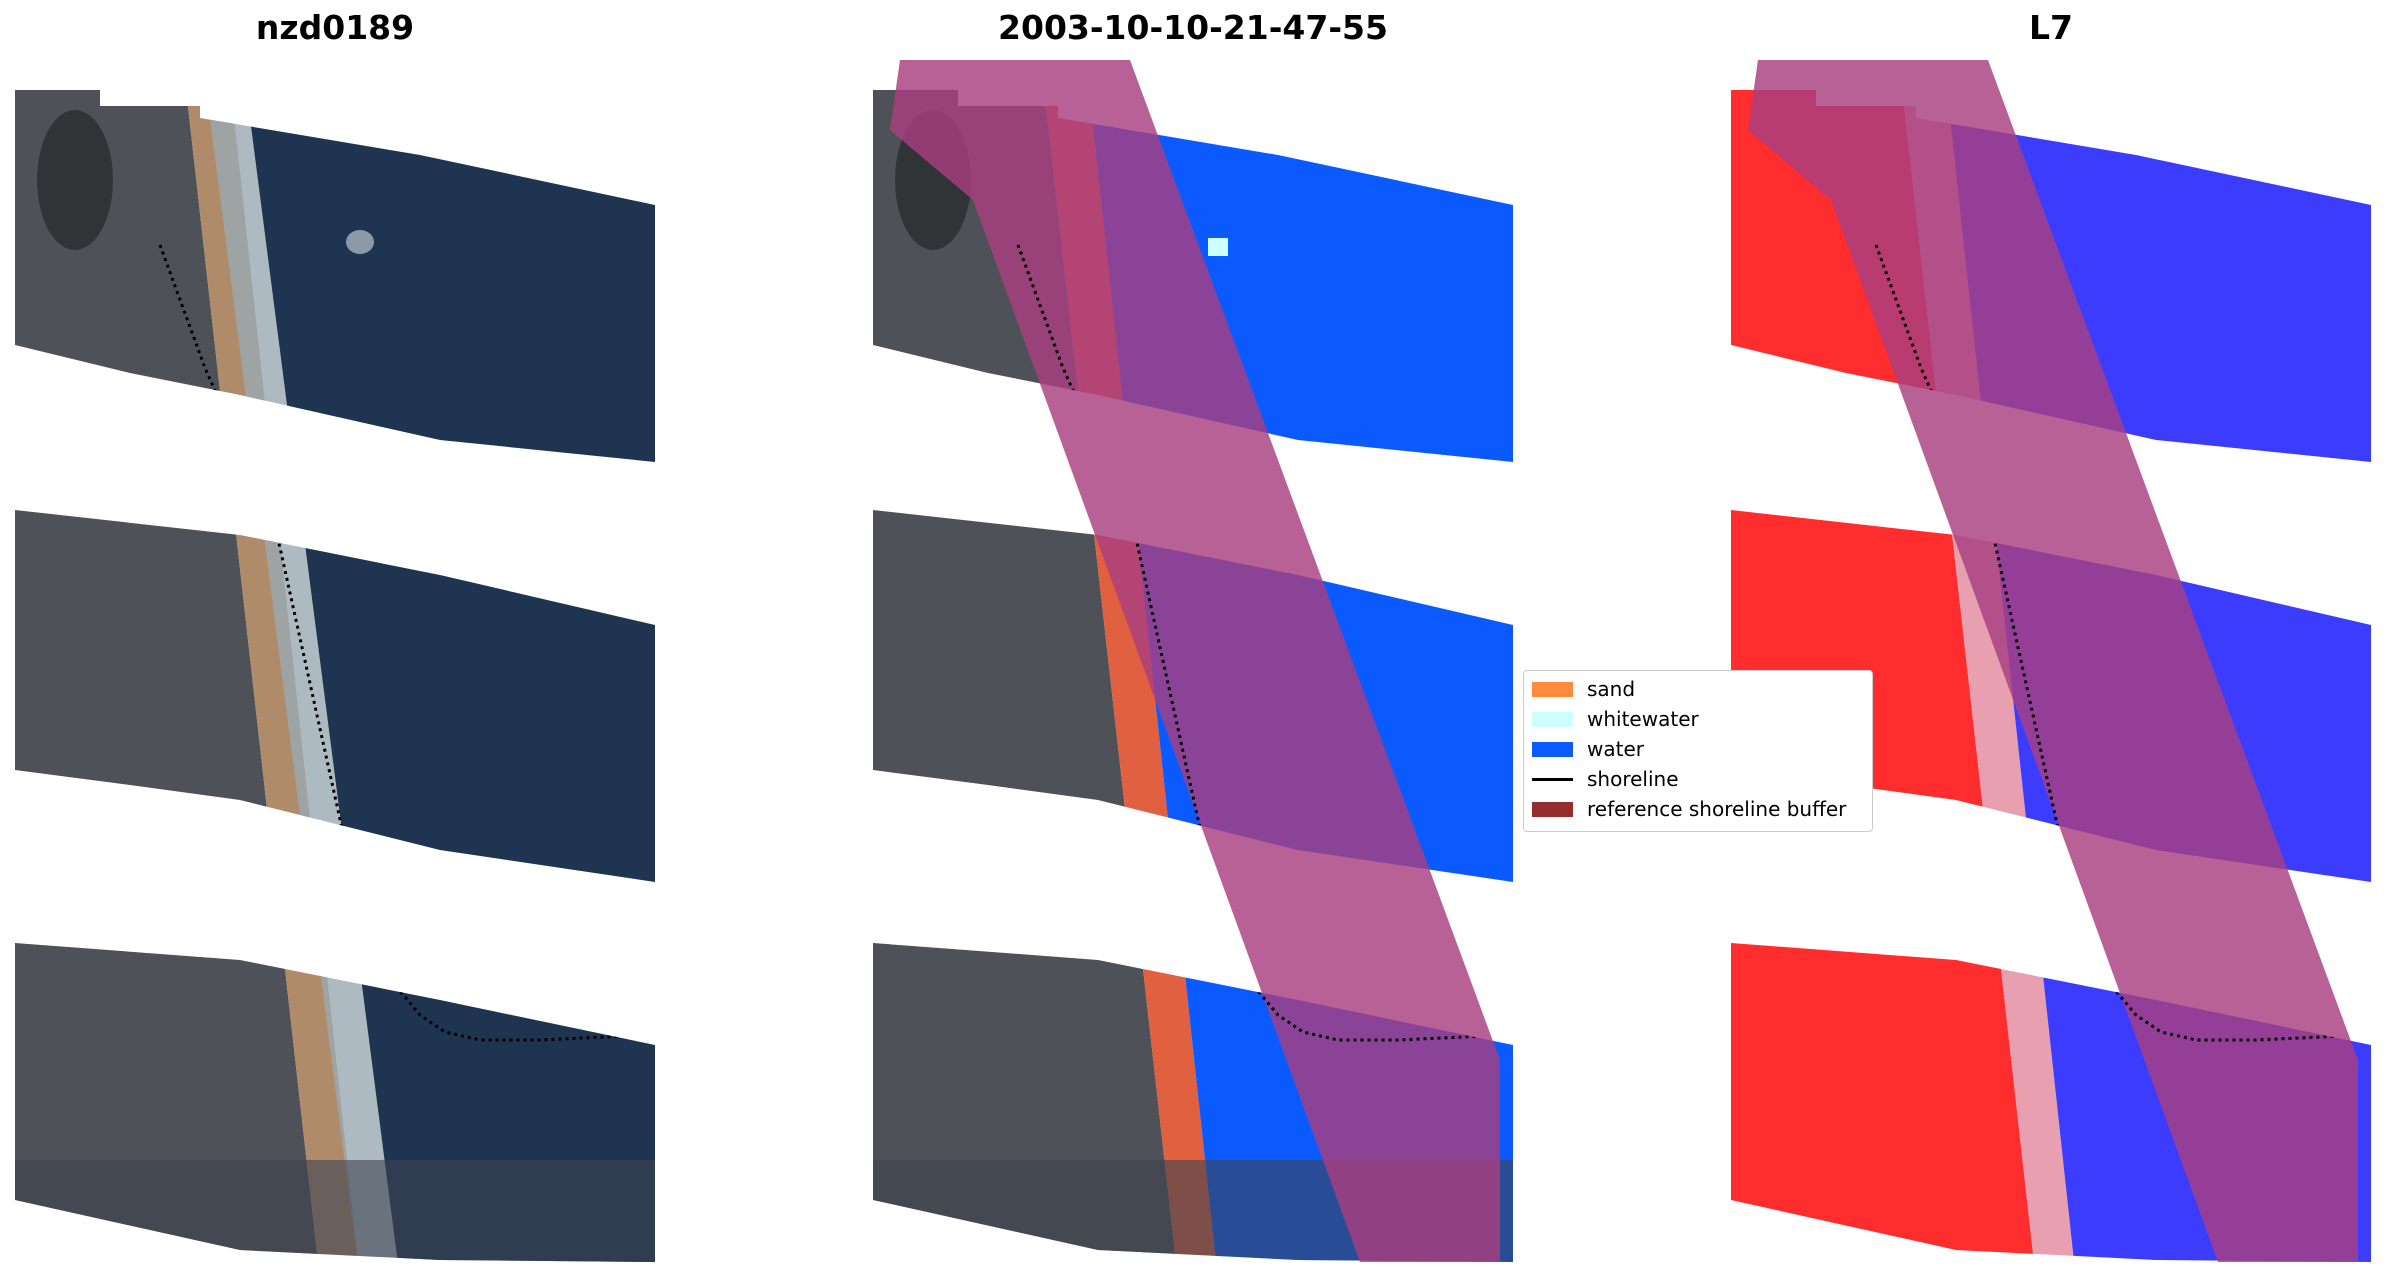  I want to click on shoreline-line-swatch, so click(1552, 779).